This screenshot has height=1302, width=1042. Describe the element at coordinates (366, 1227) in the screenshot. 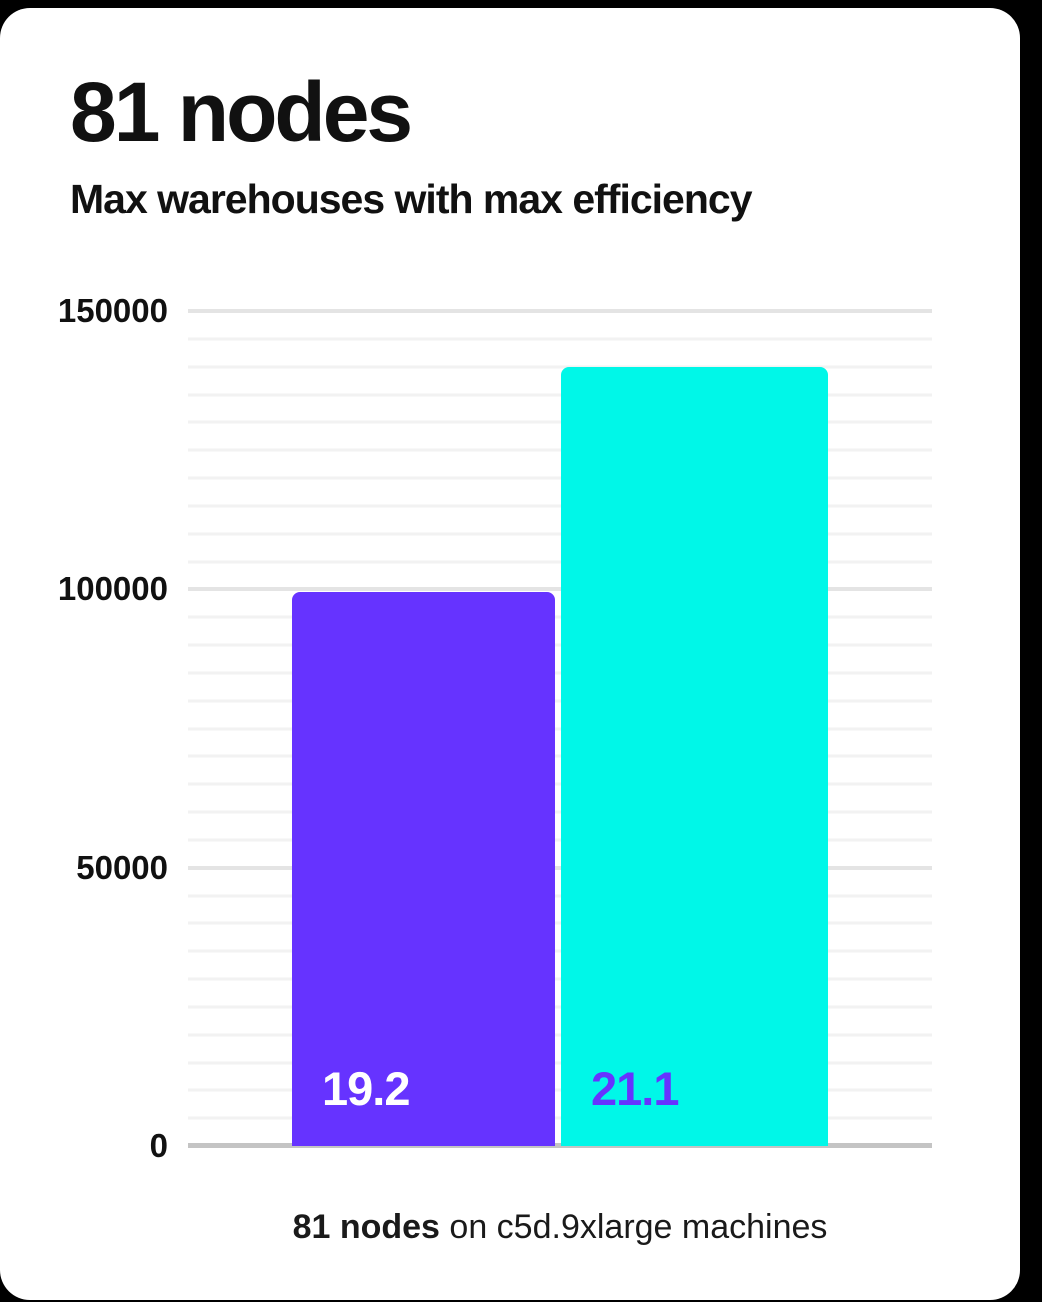

I see `caption-bold-text: 81 nodes` at that location.